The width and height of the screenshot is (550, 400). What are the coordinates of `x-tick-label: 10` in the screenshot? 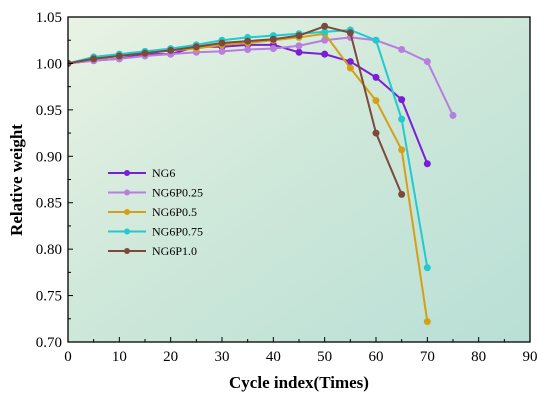 It's located at (119, 357).